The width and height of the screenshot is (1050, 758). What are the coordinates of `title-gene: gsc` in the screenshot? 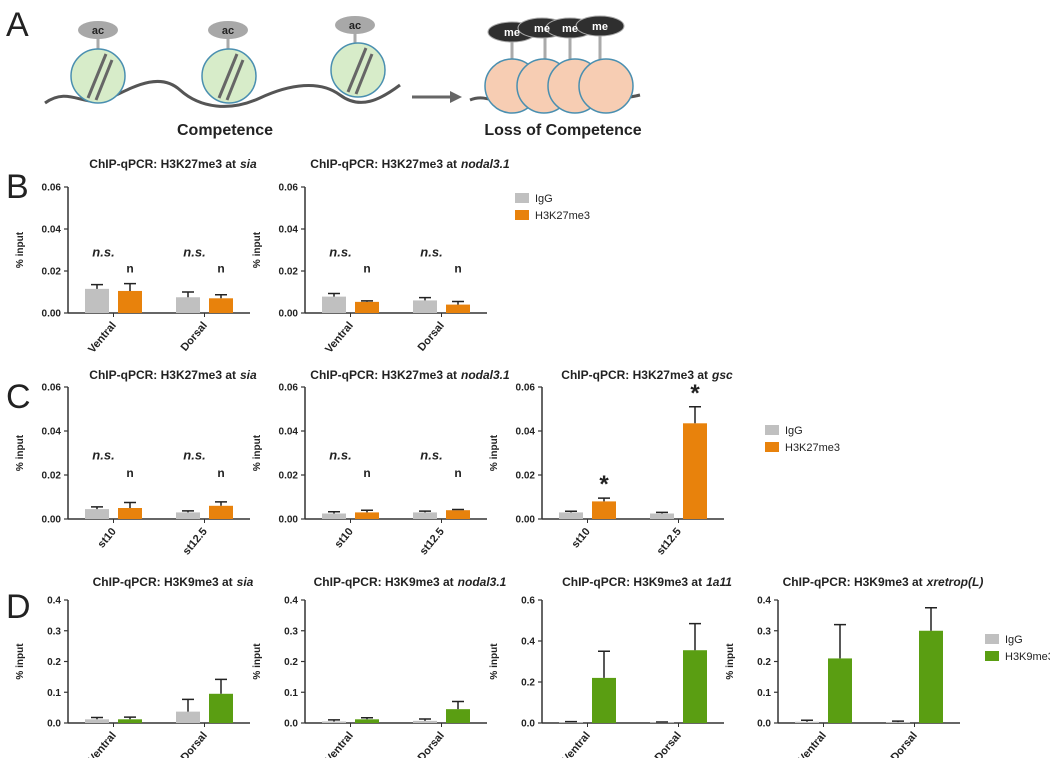 It's located at (722, 375).